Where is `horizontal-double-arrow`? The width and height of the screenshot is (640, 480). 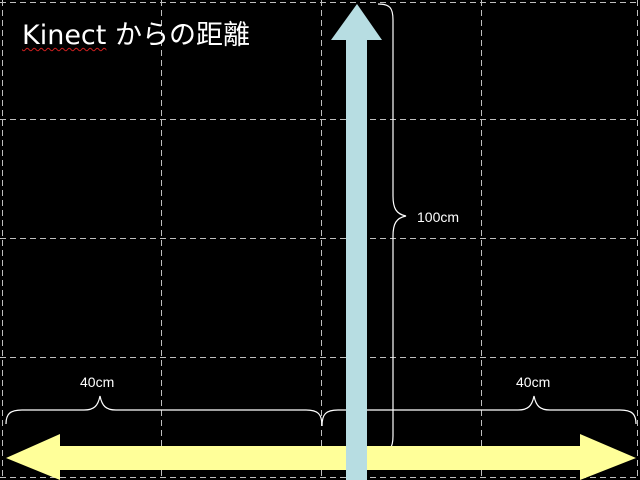 horizontal-double-arrow is located at coordinates (321, 457).